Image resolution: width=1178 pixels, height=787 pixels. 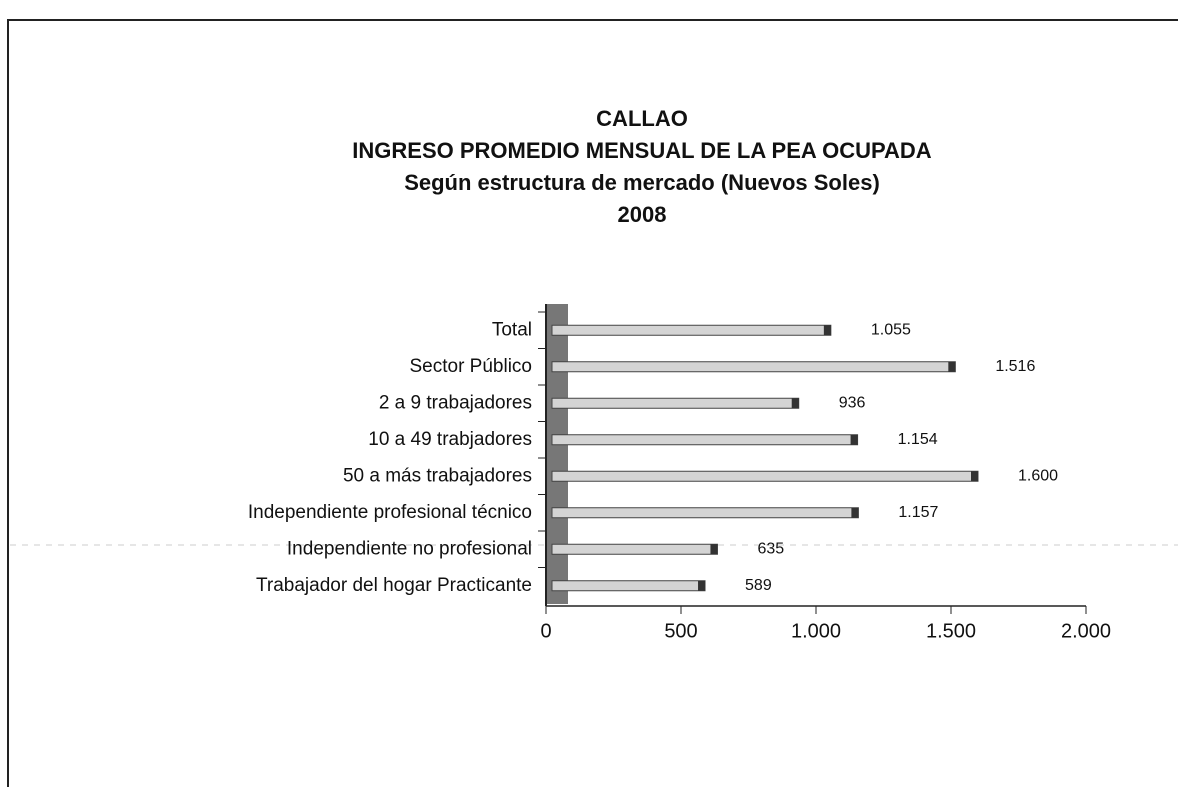 I want to click on y-tick-label: 2 a 9 trabajadores, so click(x=455, y=402).